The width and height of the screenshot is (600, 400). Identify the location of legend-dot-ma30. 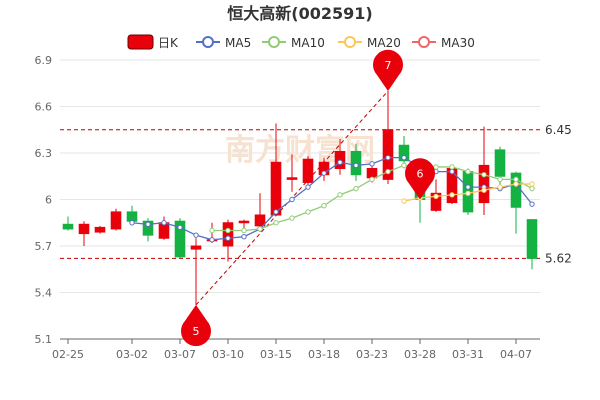
(424, 42).